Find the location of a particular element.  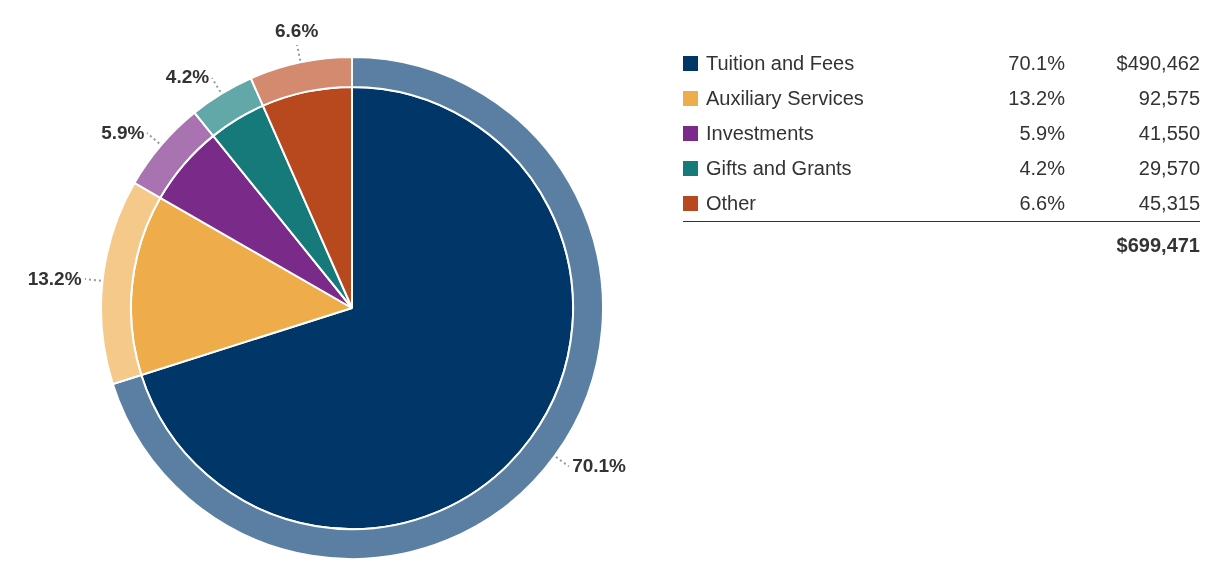

text: 45,315 is located at coordinates (1168, 203).